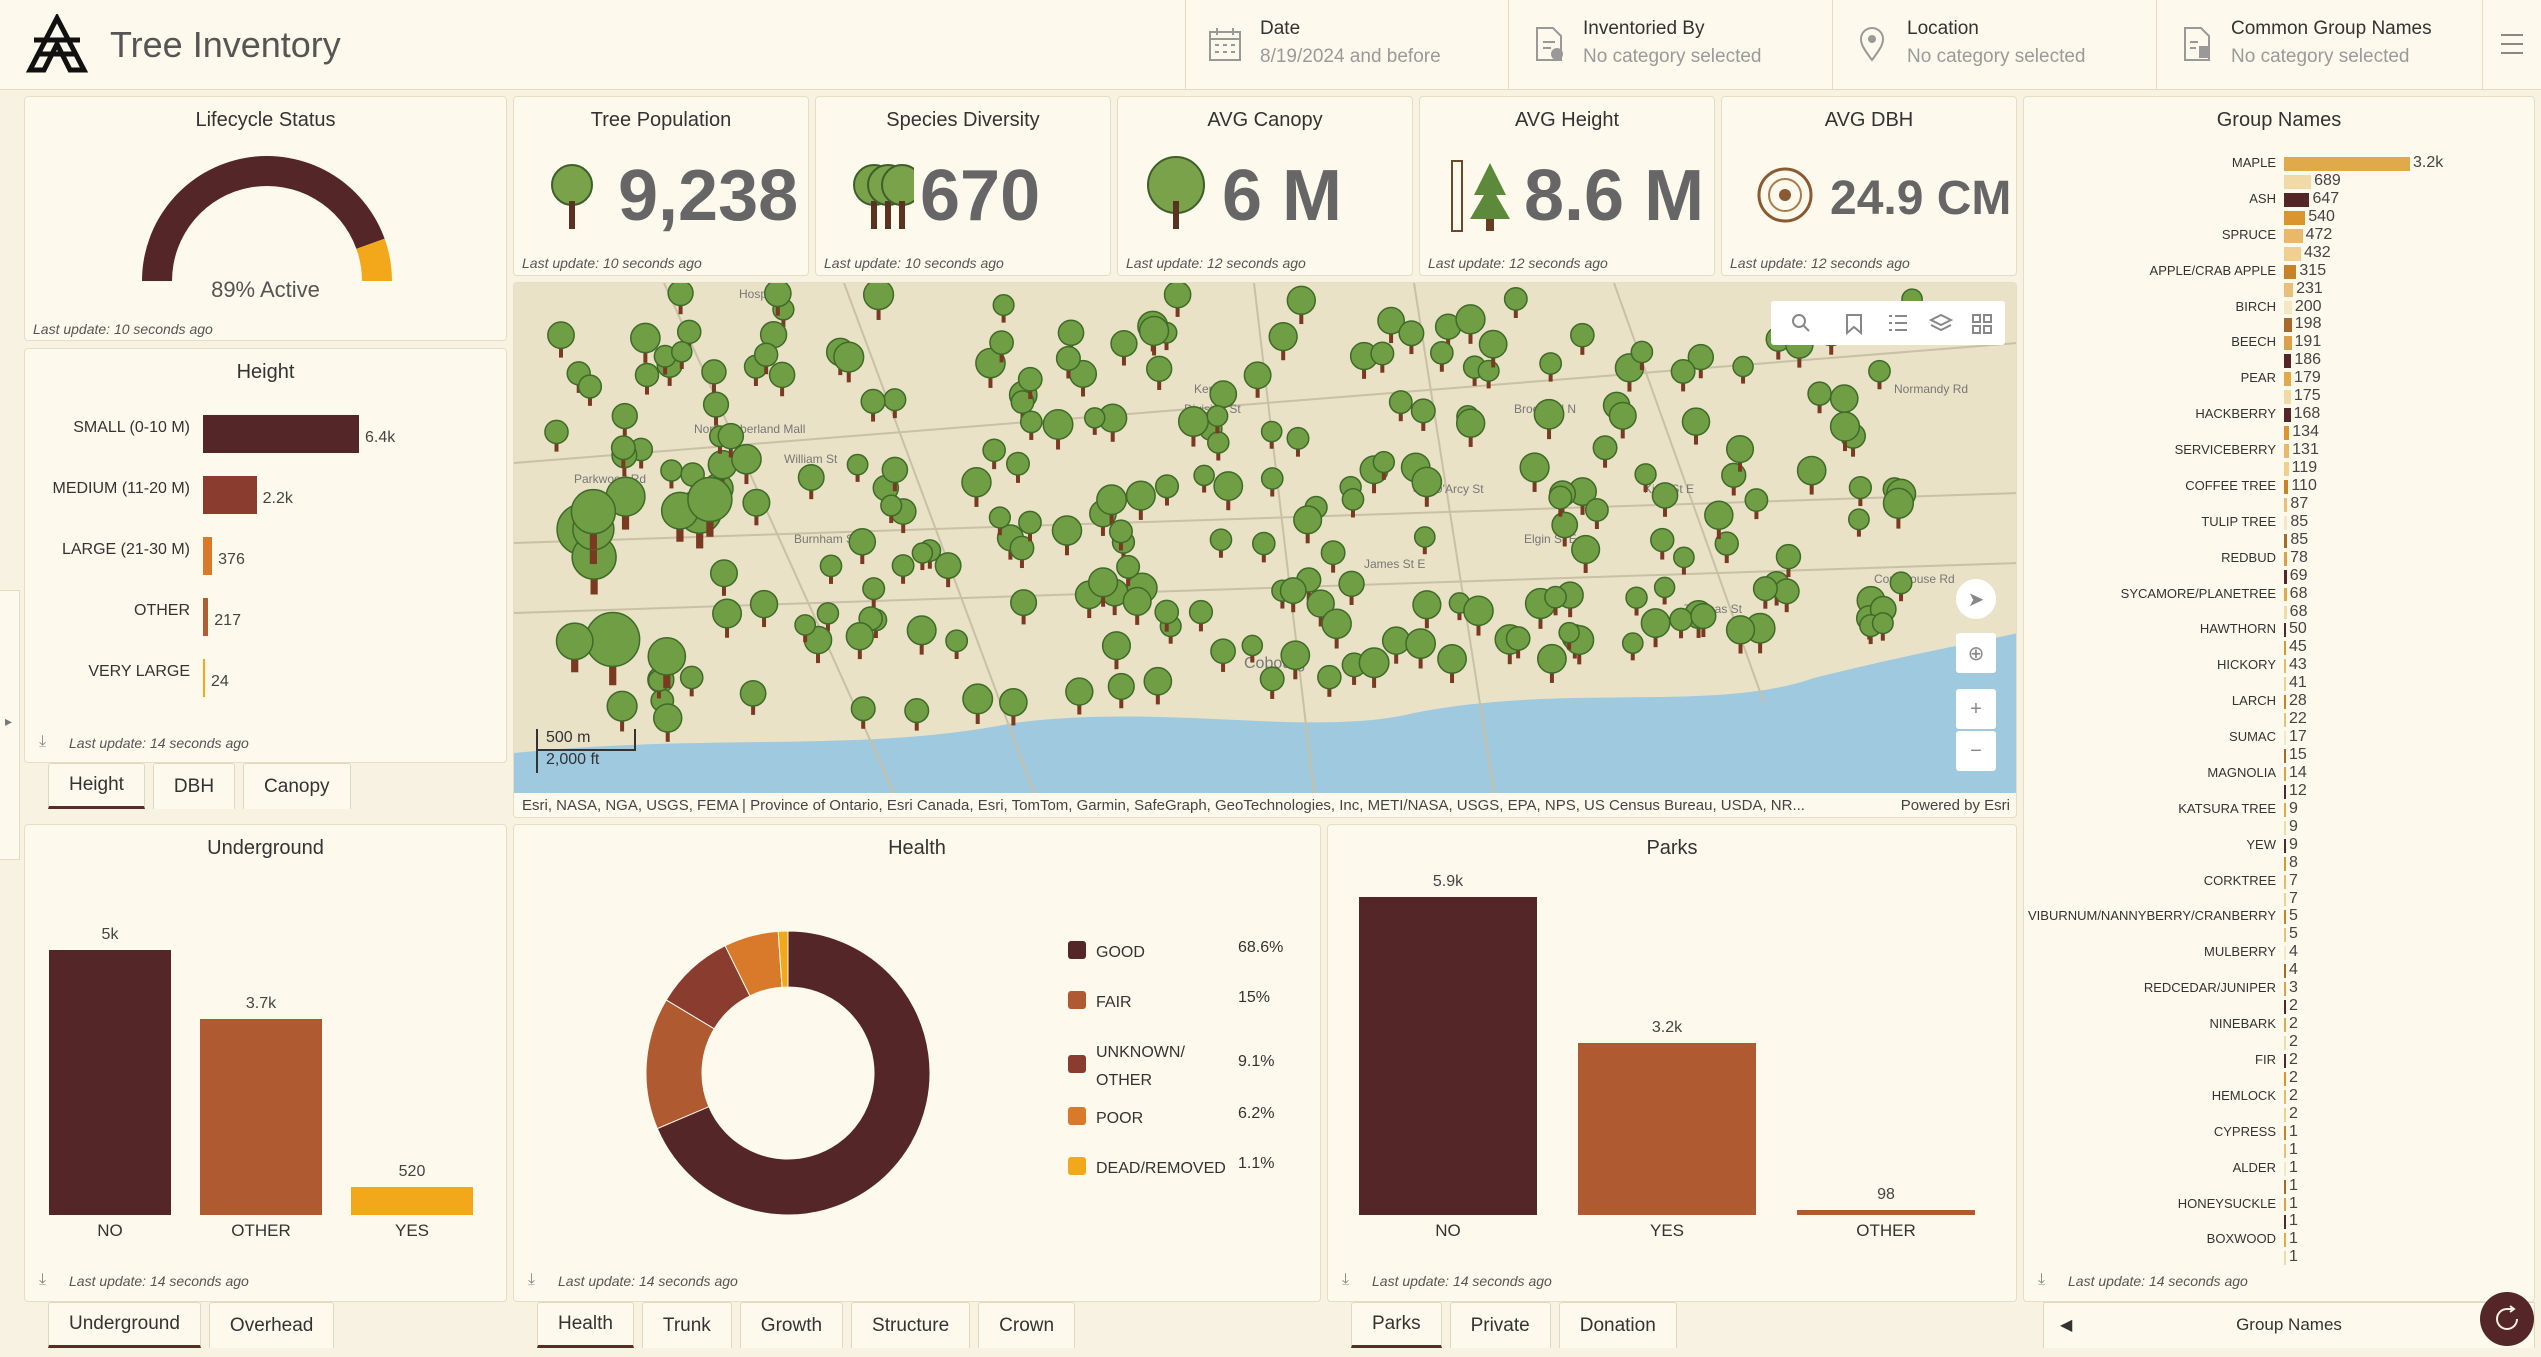 This screenshot has height=1357, width=2541. I want to click on filter-inventoried-by: Inventoried By No category selected, so click(1670, 44).